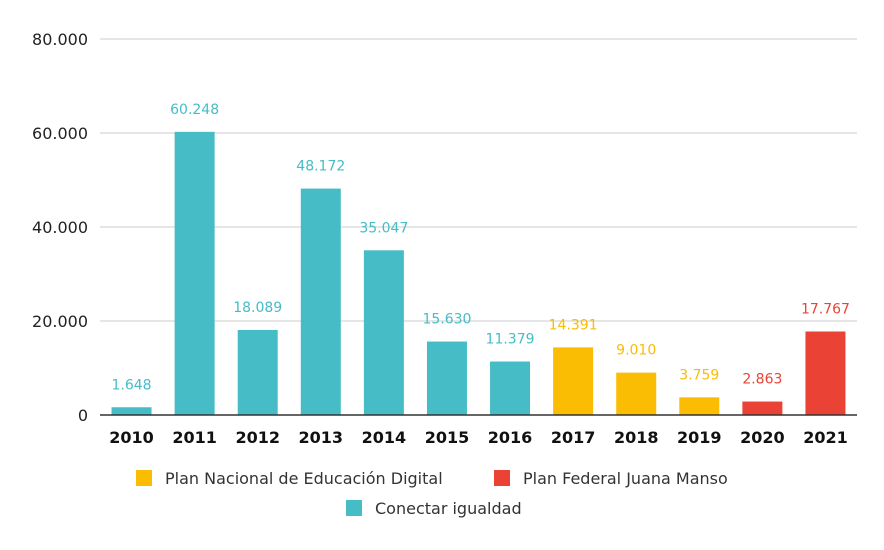 This screenshot has width=884, height=550. I want to click on x-tick-label: 2020, so click(762, 437).